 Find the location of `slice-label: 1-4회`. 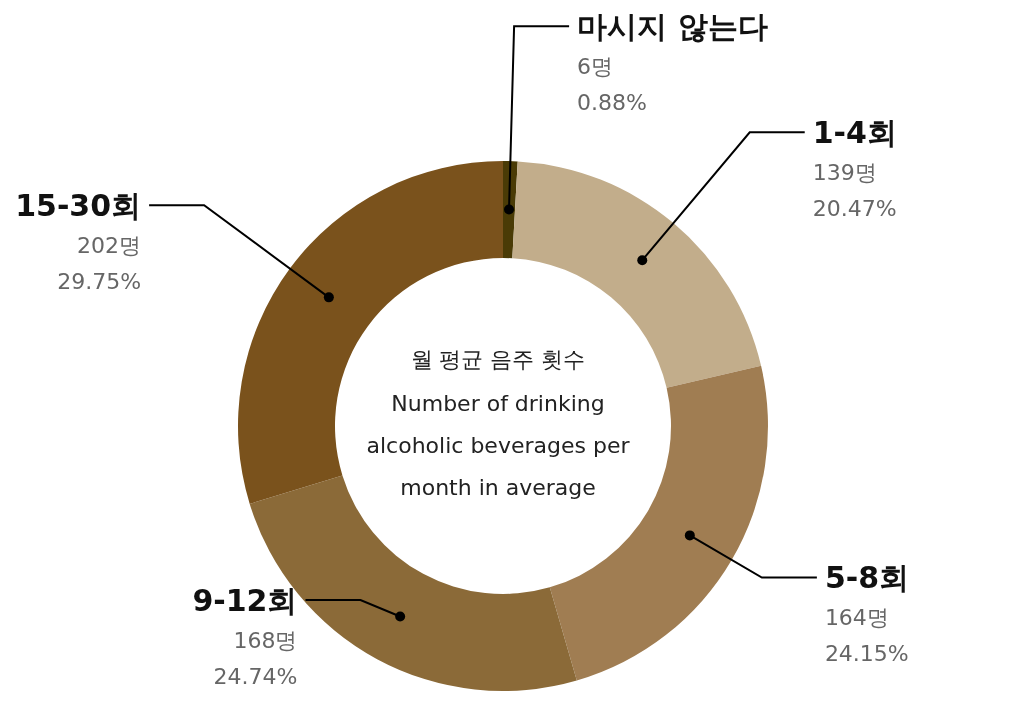

slice-label: 1-4회 is located at coordinates (854, 132).